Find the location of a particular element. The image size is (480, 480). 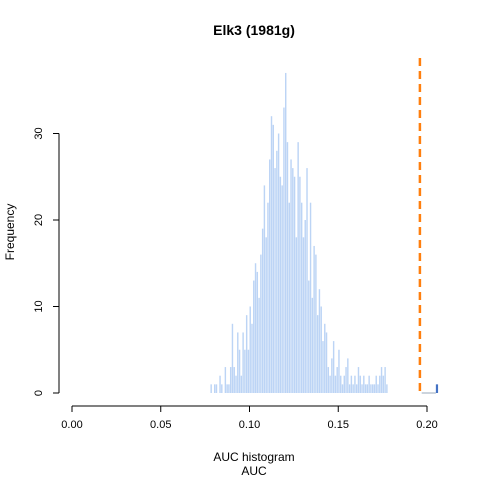

x-tick-label: 0.20 is located at coordinates (426, 425).